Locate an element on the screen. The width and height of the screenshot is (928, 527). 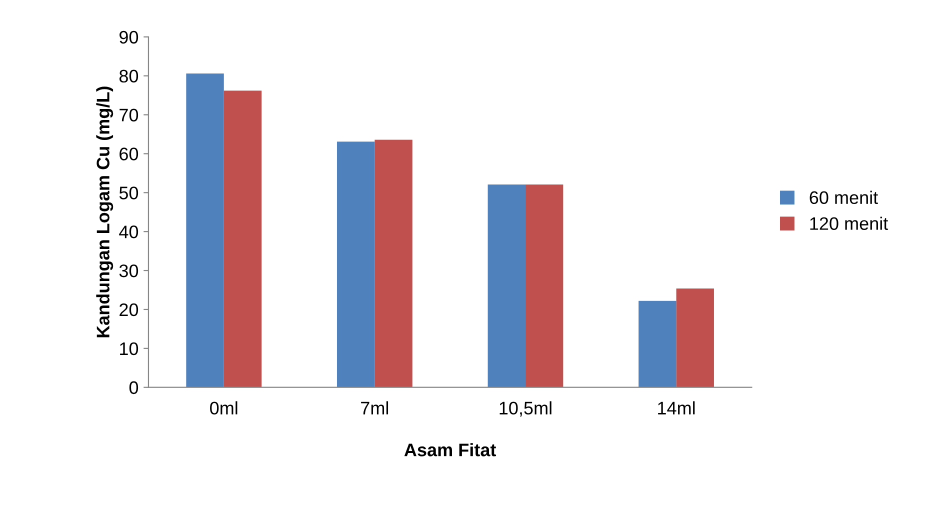
y-tick-label: 30 is located at coordinates (128, 271).